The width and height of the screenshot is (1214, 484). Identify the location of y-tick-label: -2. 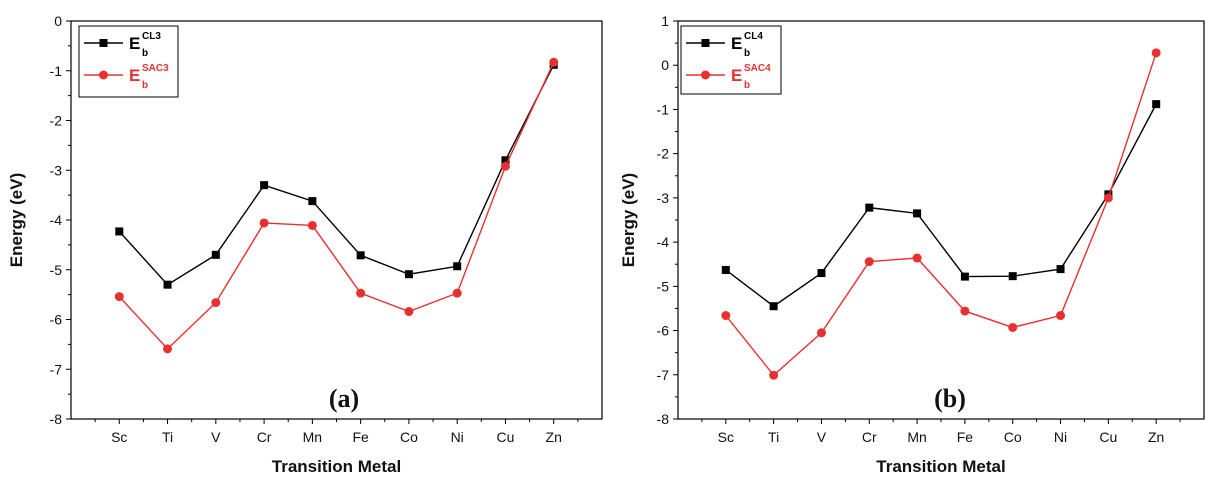
(663, 154).